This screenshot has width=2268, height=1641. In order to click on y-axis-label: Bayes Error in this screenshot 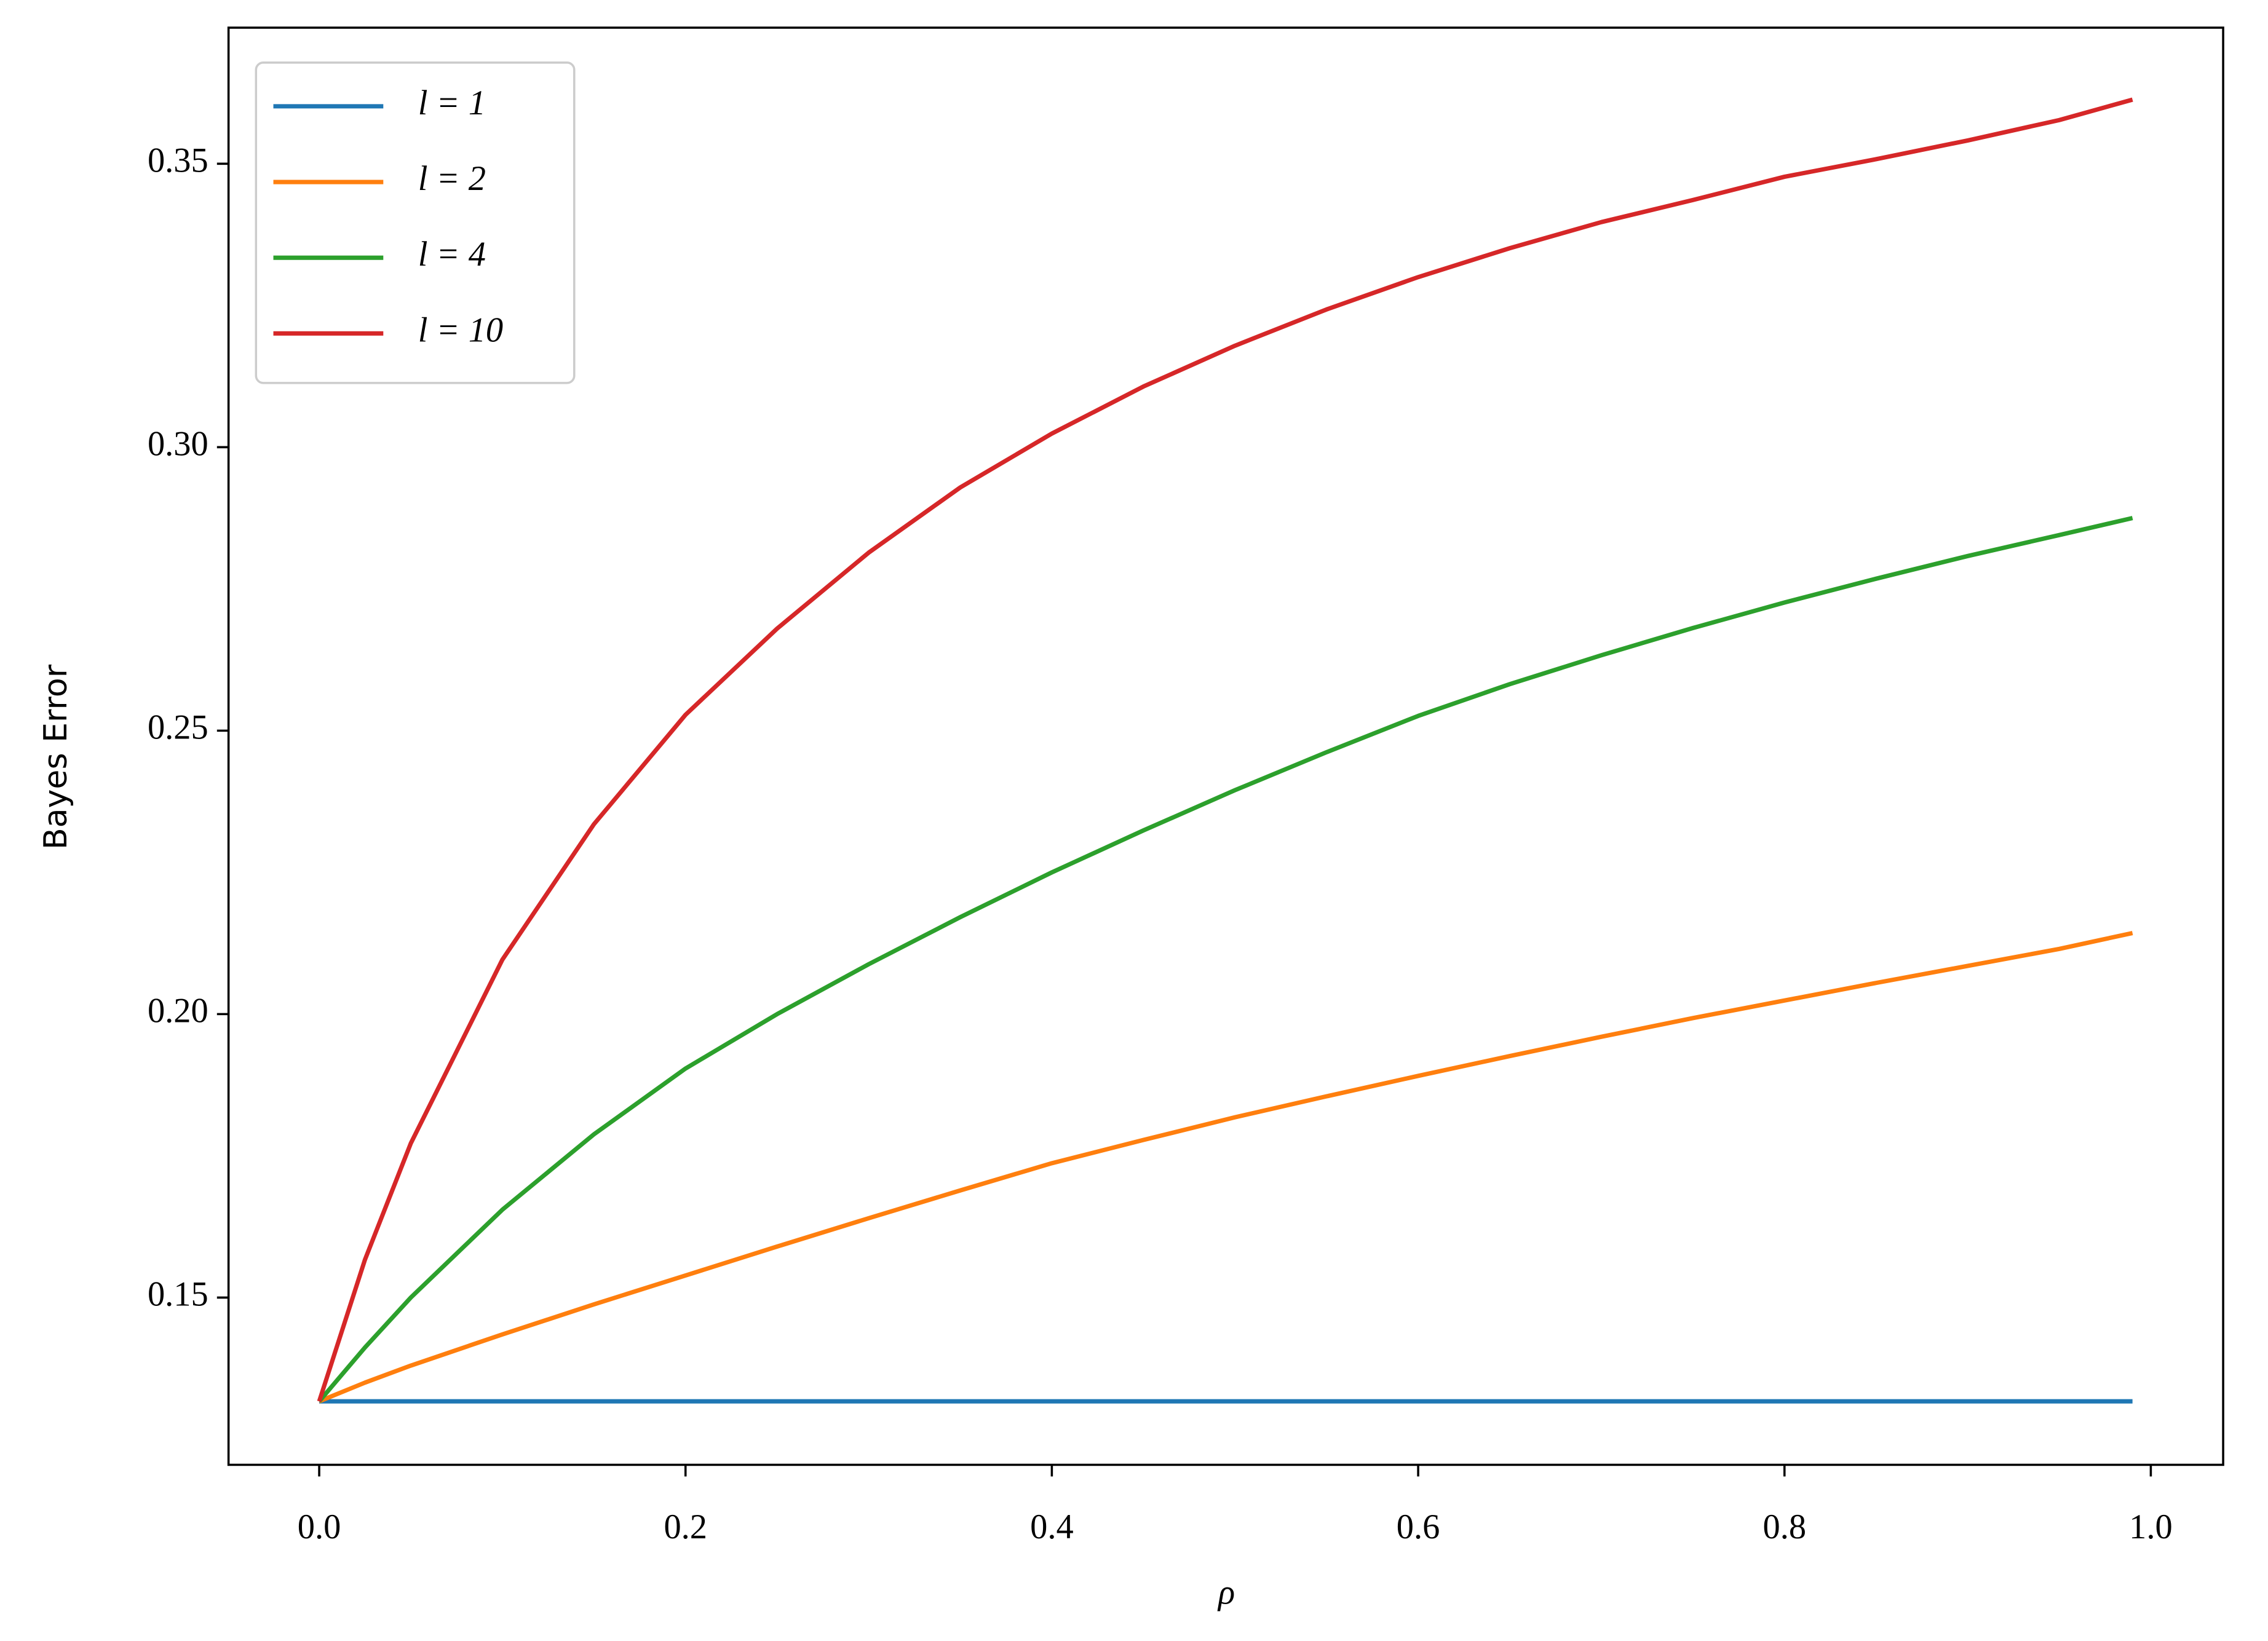, I will do `click(56, 757)`.